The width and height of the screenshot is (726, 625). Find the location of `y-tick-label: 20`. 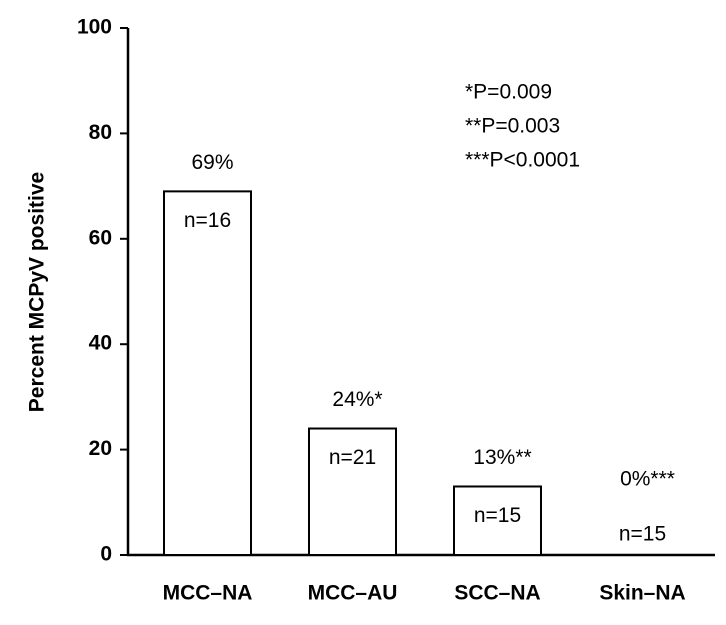

y-tick-label: 20 is located at coordinates (100, 448).